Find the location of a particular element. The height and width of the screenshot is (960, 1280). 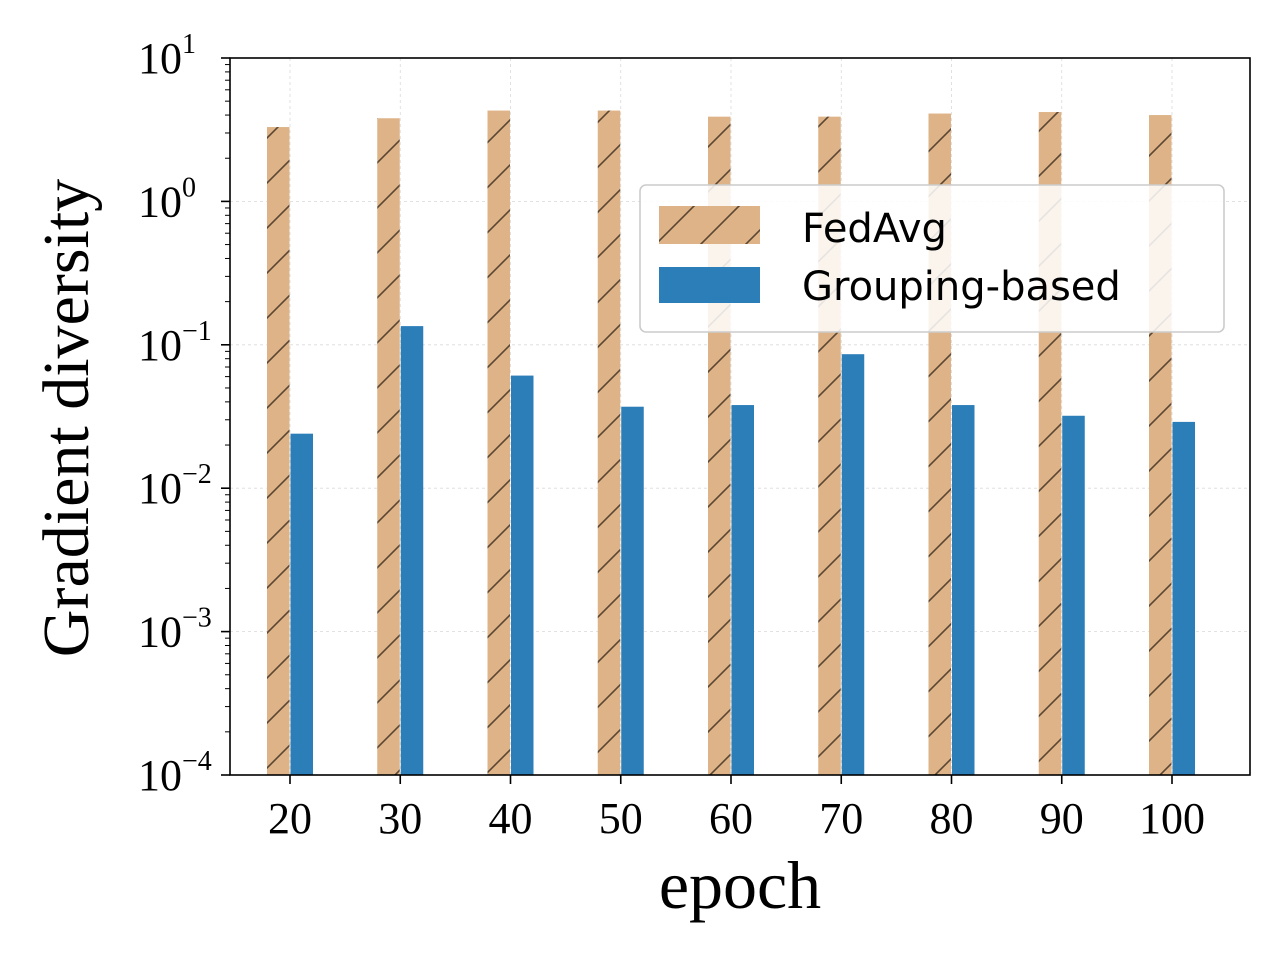

legend-swatch-fedavg is located at coordinates (709, 225).